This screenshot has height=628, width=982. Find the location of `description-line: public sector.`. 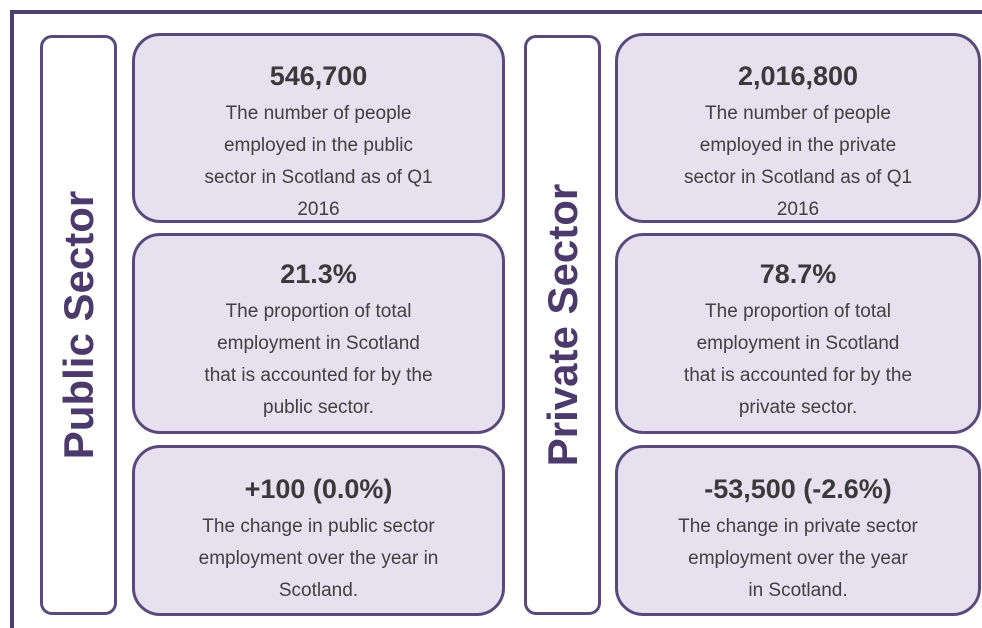

description-line: public sector. is located at coordinates (318, 407).